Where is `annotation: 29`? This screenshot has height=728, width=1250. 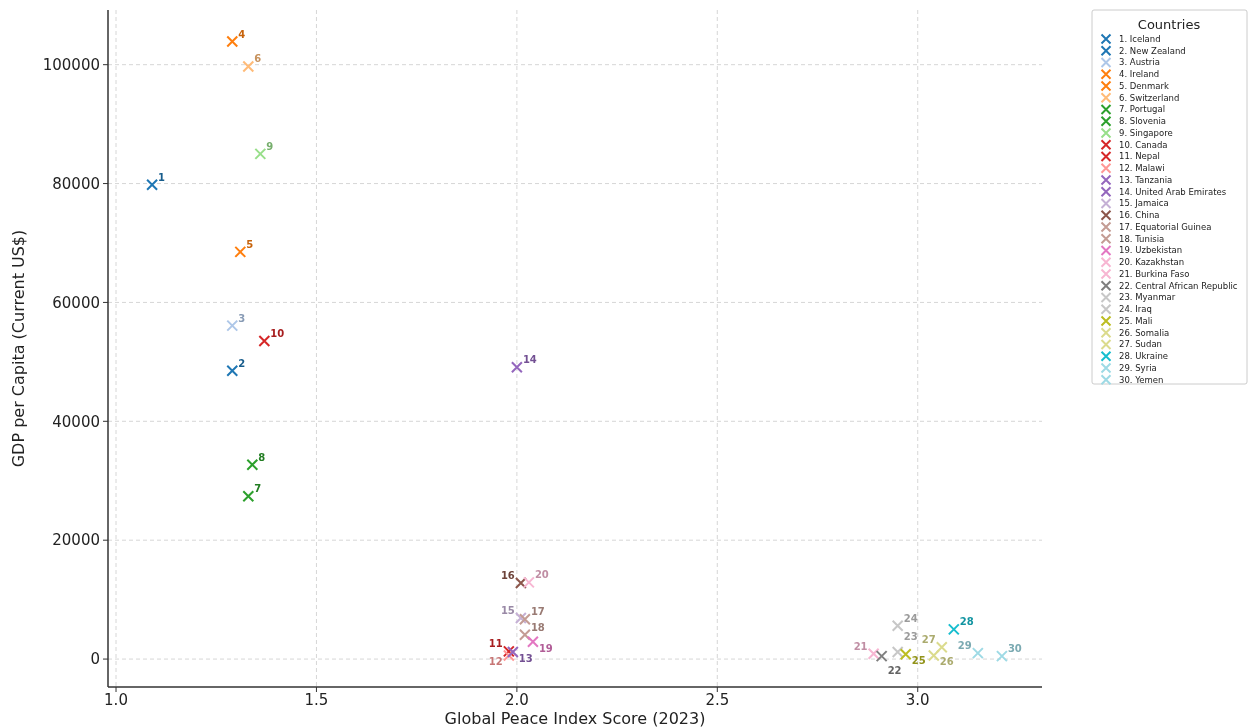
annotation: 29 is located at coordinates (964, 646).